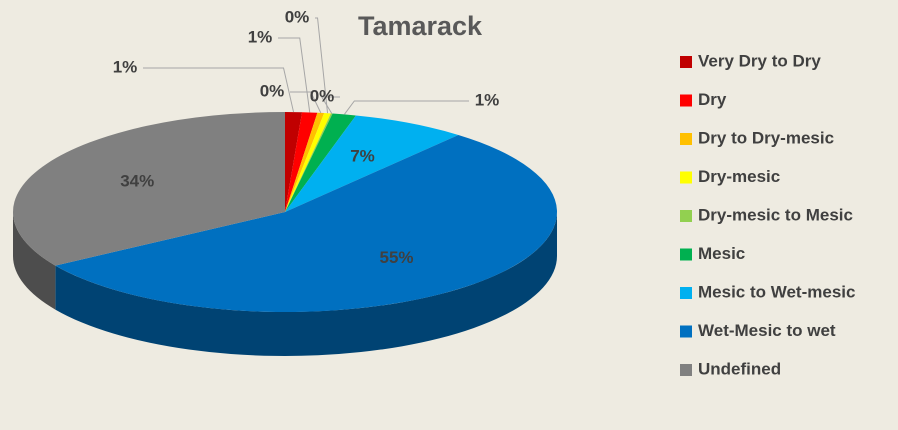 This screenshot has width=898, height=430. What do you see at coordinates (759, 60) in the screenshot?
I see `legend-label: Very Dry to Dry` at bounding box center [759, 60].